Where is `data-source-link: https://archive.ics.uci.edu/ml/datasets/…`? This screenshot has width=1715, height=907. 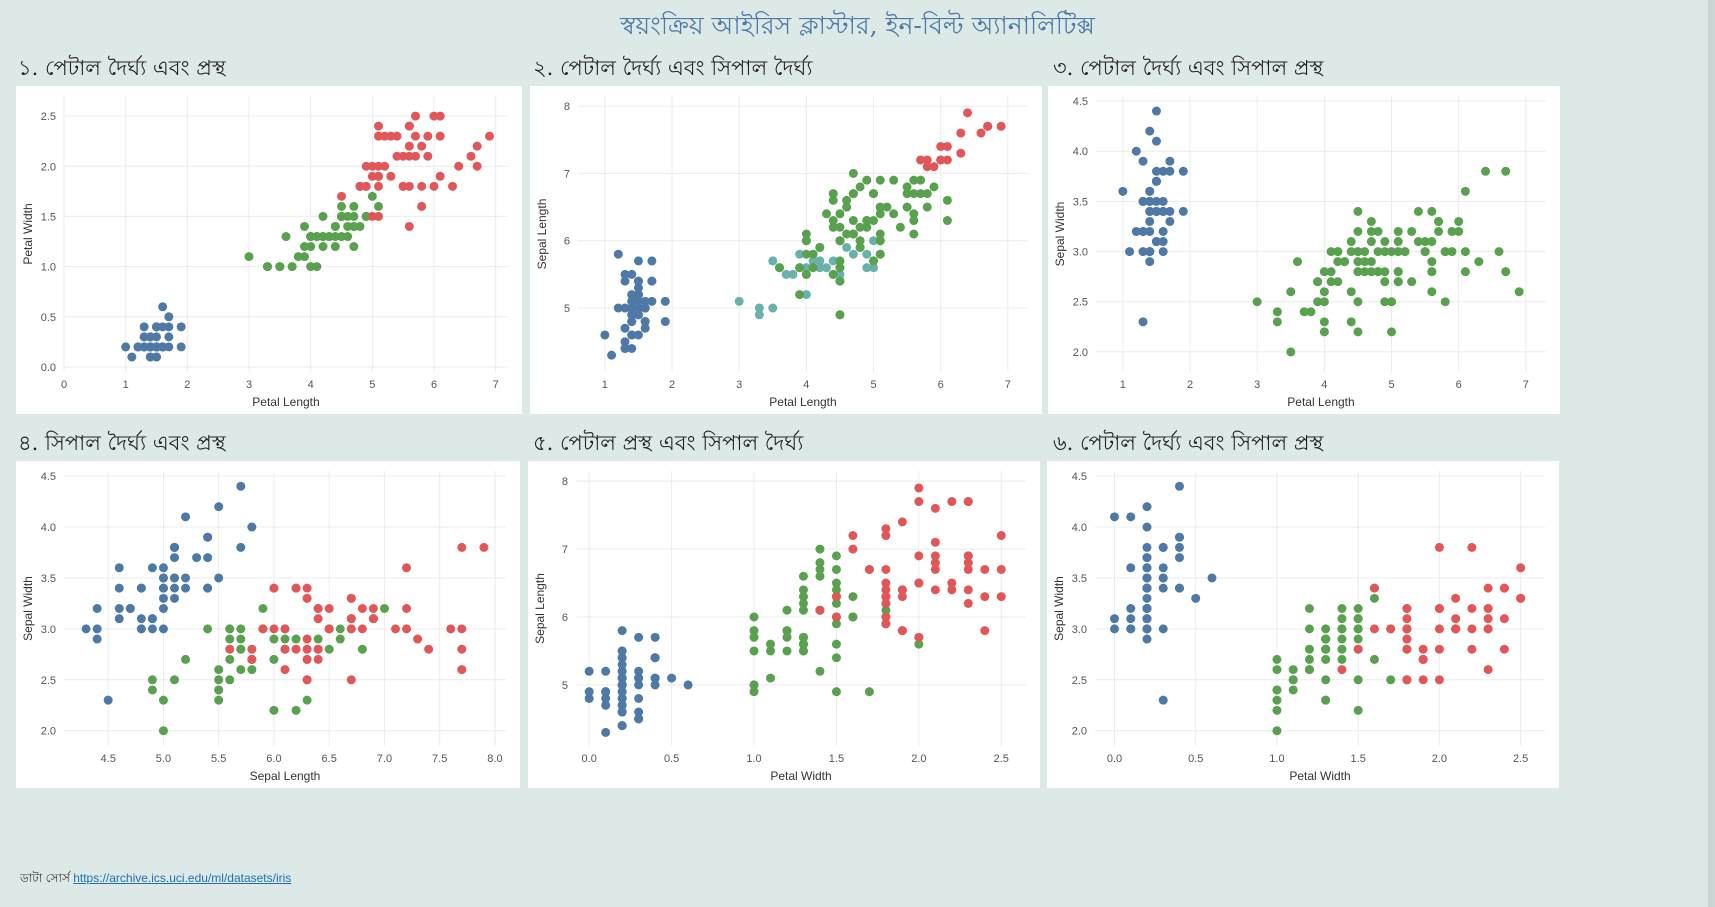 data-source-link: https://archive.ics.uci.edu/ml/datasets/… is located at coordinates (182, 878).